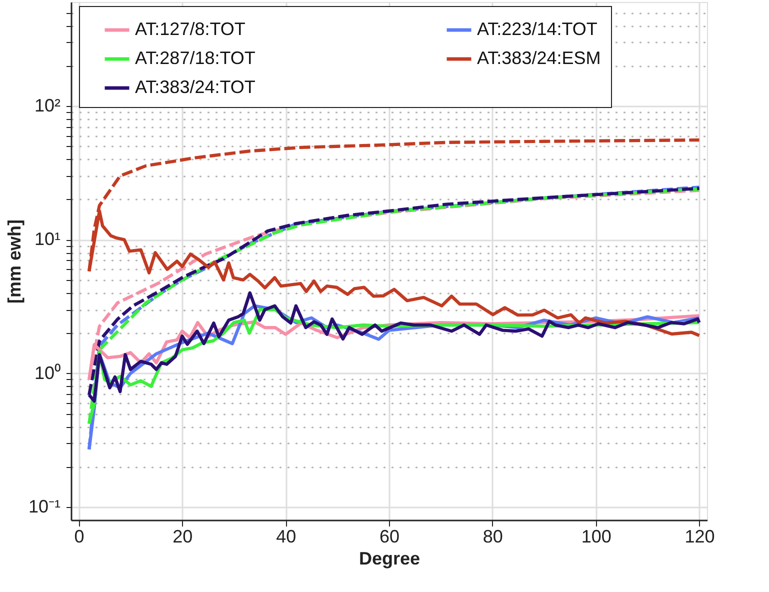 This screenshot has height=592, width=769. What do you see at coordinates (47, 239) in the screenshot?
I see `y-tick-label: 10¹` at bounding box center [47, 239].